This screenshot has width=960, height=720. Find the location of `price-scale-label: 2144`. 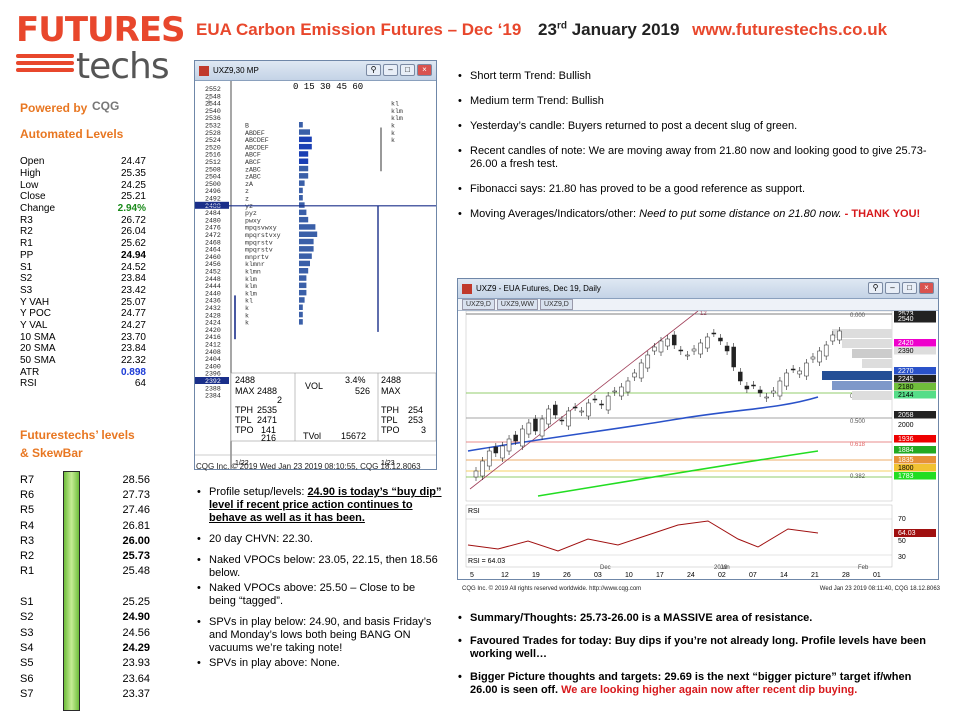

price-scale-label: 2144 is located at coordinates (906, 395).